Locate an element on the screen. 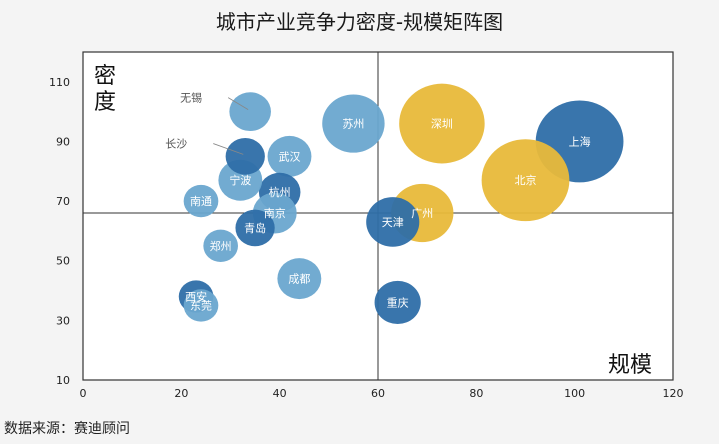 This screenshot has height=444, width=719. callout-label-长沙: 长沙 is located at coordinates (176, 144).